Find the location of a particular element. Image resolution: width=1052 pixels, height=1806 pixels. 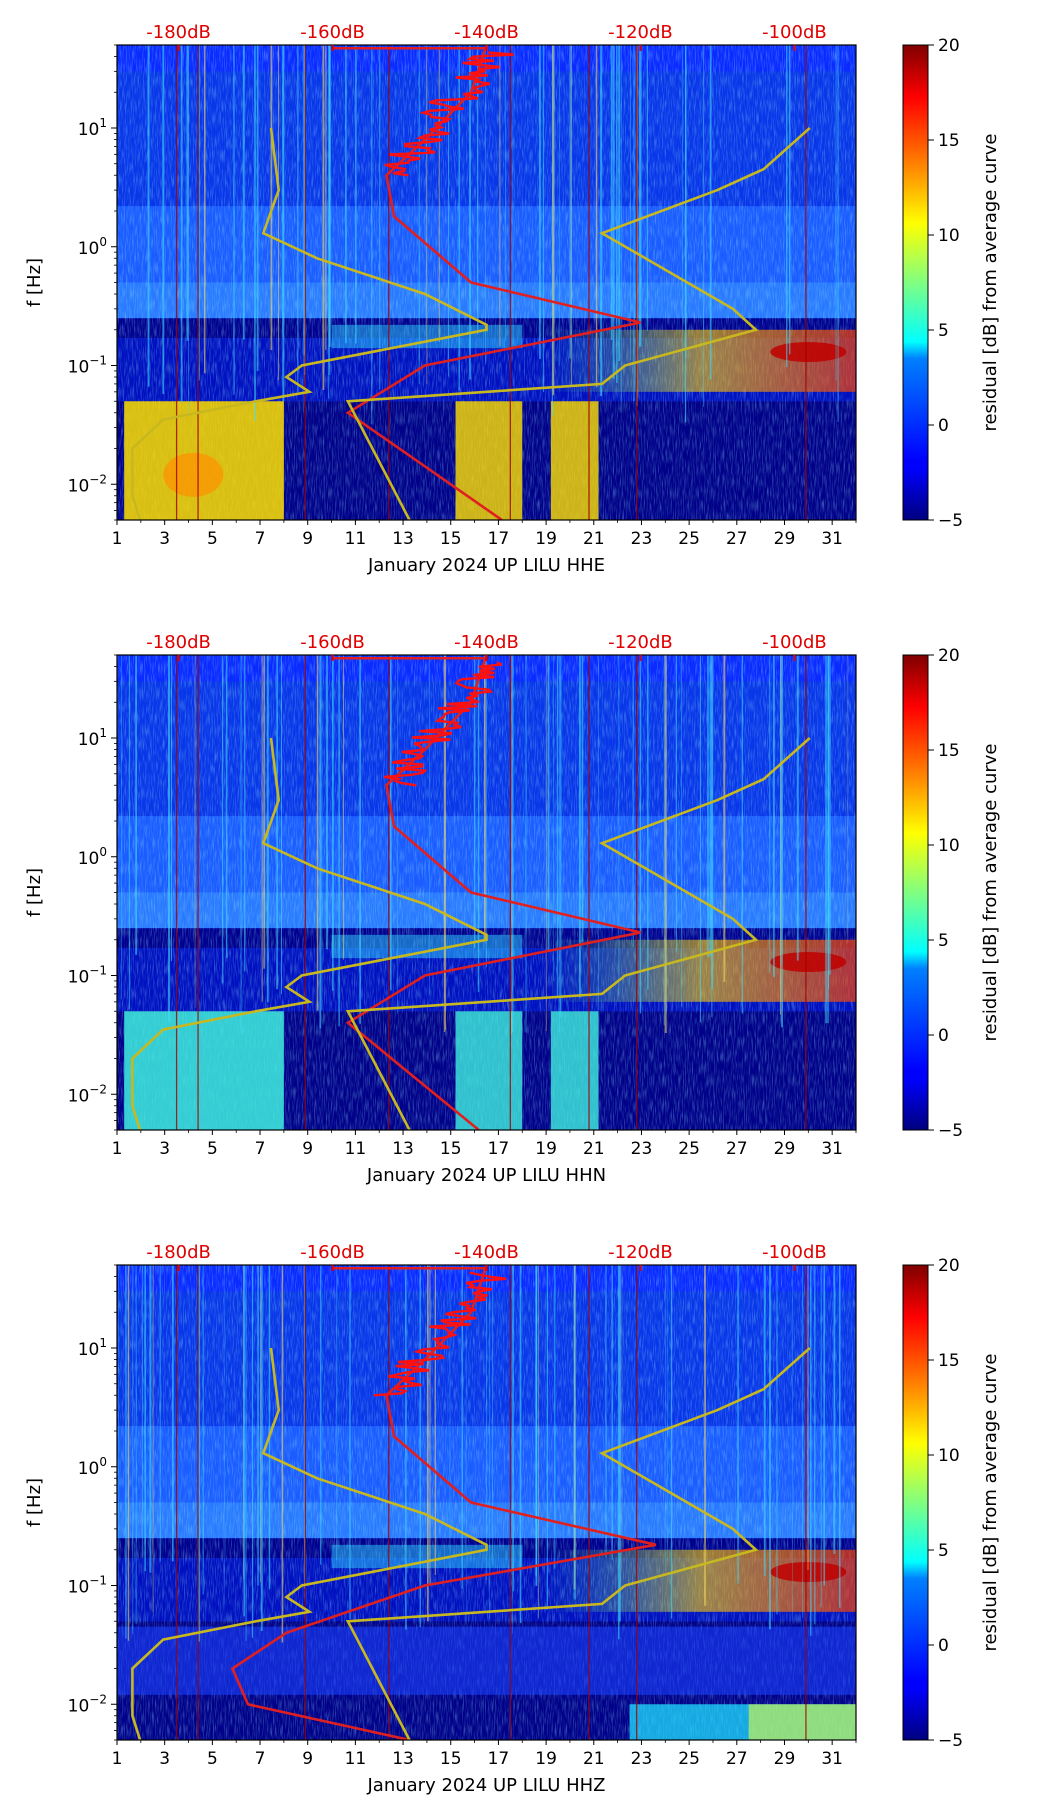

x-axis-label: January 2024 UP LILU HHN is located at coordinates (486, 1175).